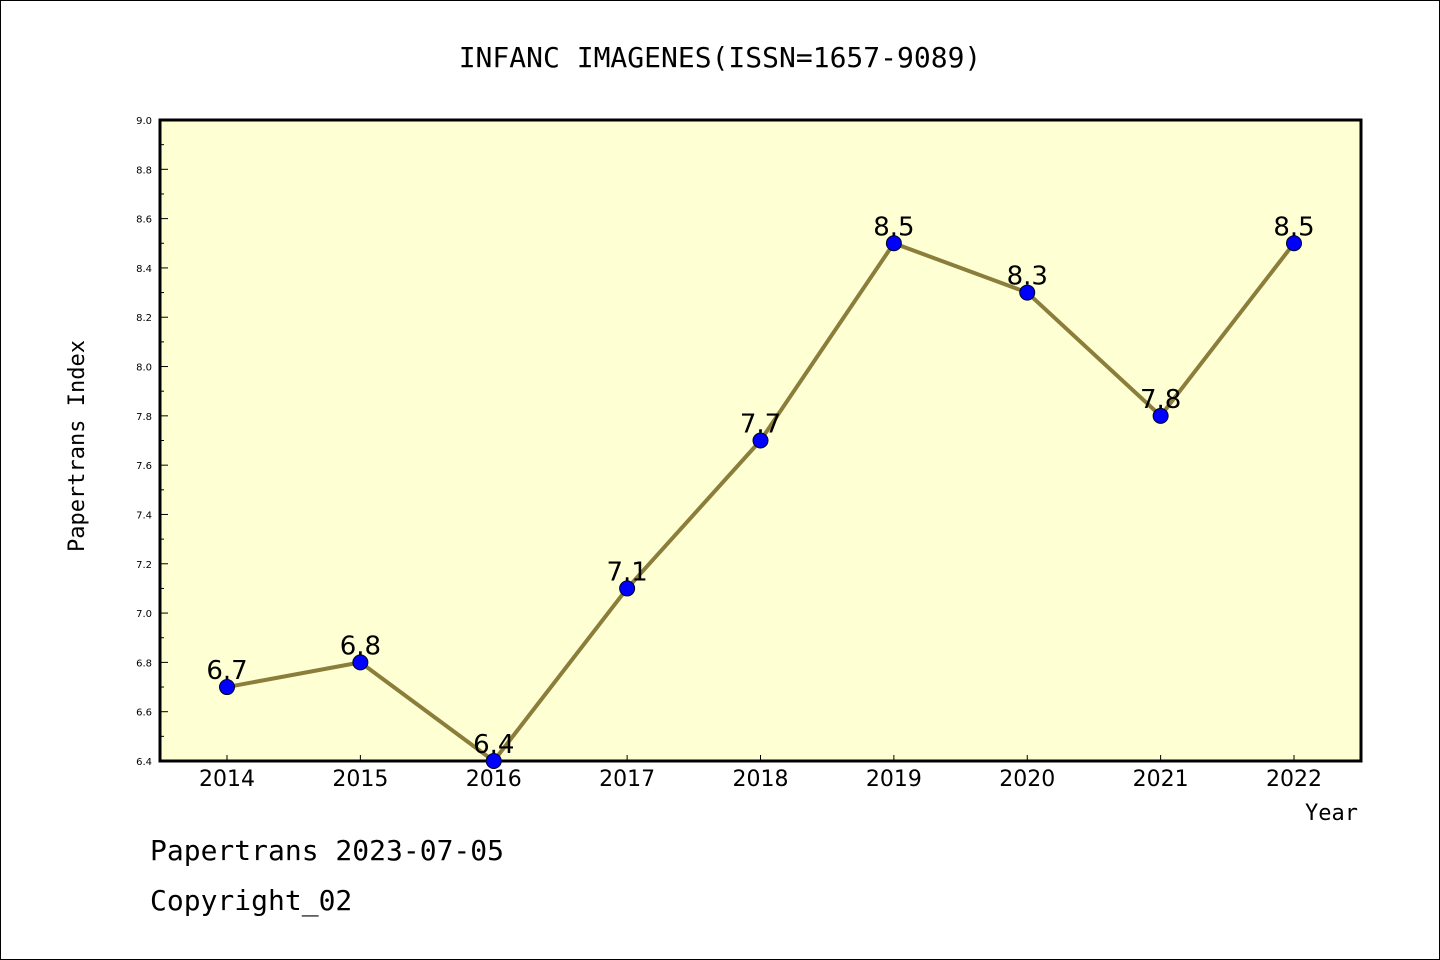 The width and height of the screenshot is (1440, 960). Describe the element at coordinates (226, 671) in the screenshot. I see `data-label: 6.7` at that location.